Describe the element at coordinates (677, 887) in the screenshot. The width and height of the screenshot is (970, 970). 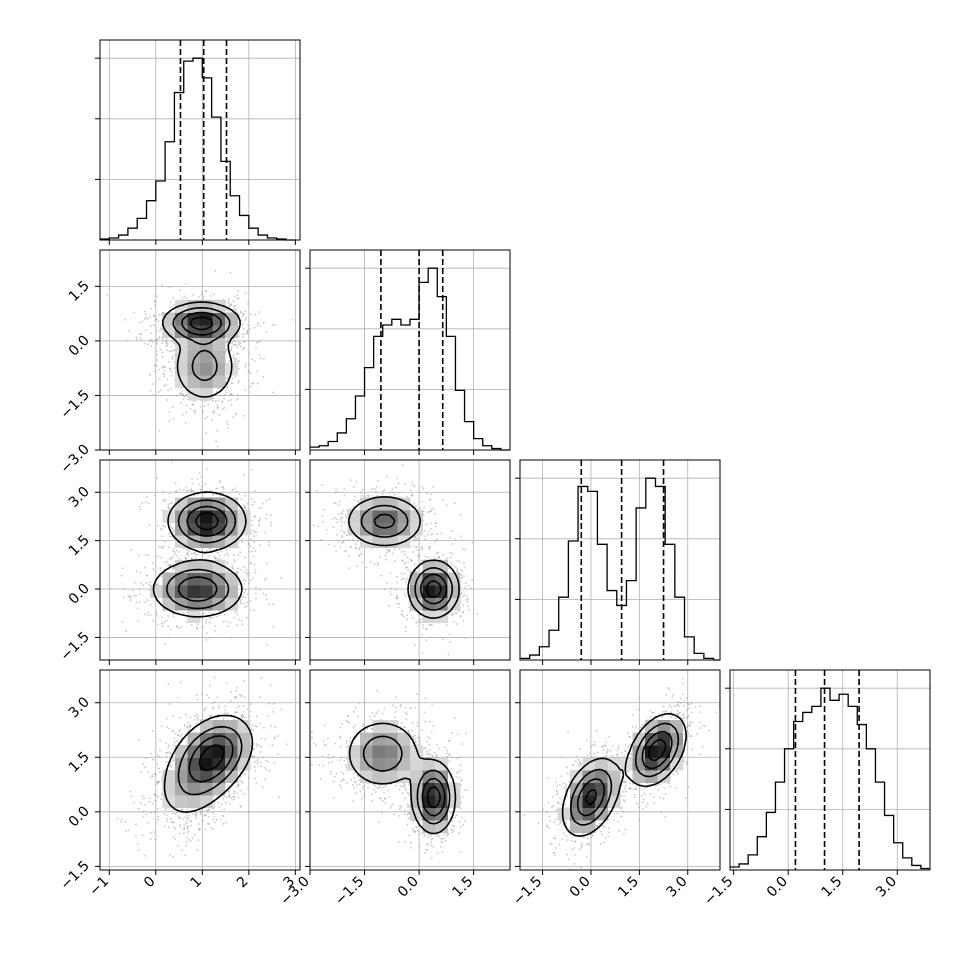
I see `x-tick-label: 3.0` at that location.